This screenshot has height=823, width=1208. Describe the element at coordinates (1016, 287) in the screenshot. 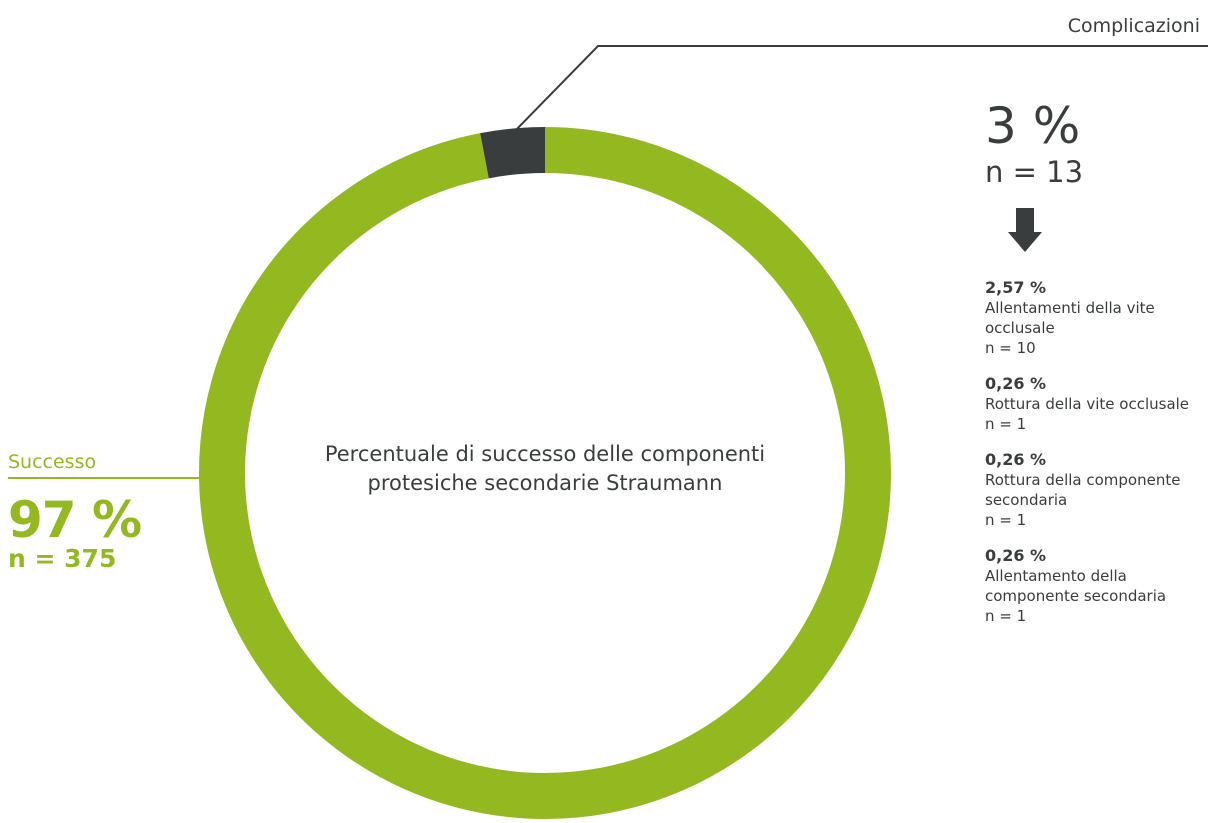

I see `breakdown-percent: 2,57 %` at that location.